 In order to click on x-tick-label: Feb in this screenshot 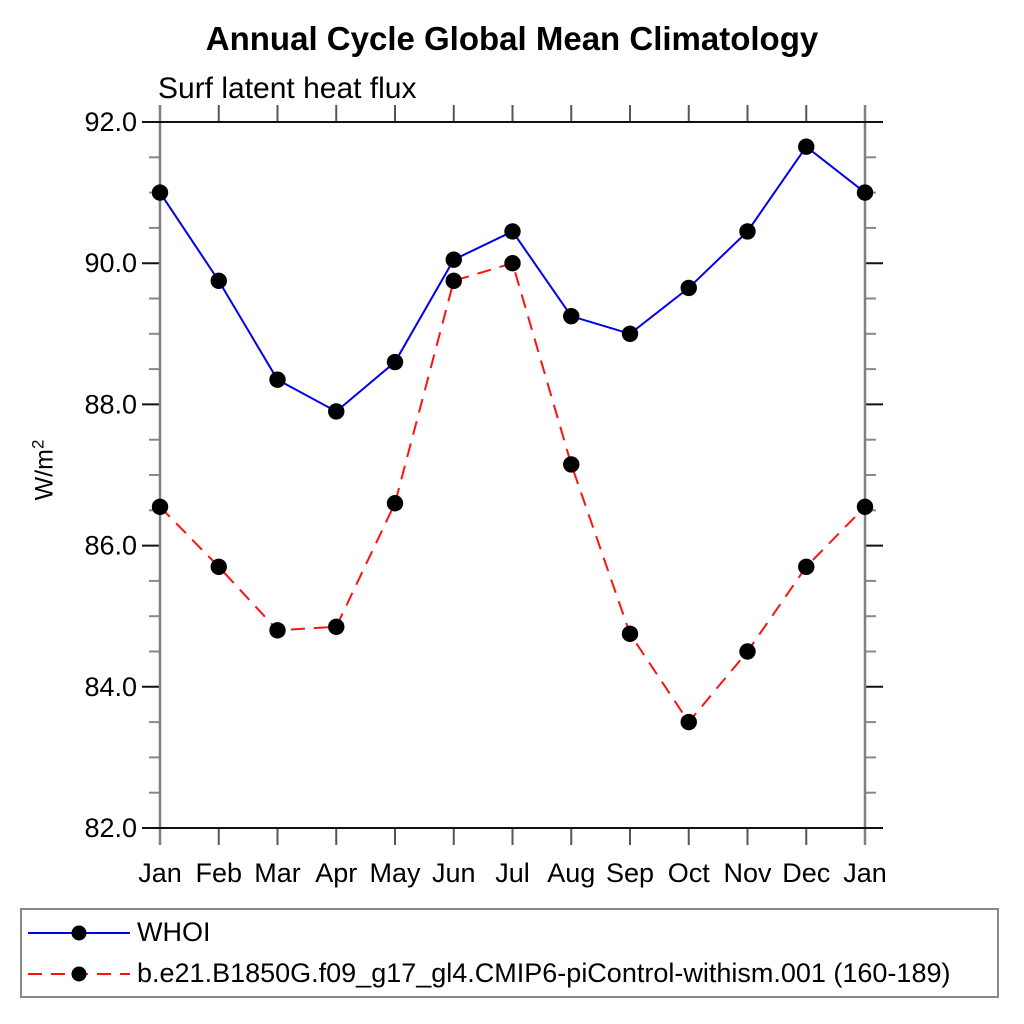, I will do `click(218, 873)`.